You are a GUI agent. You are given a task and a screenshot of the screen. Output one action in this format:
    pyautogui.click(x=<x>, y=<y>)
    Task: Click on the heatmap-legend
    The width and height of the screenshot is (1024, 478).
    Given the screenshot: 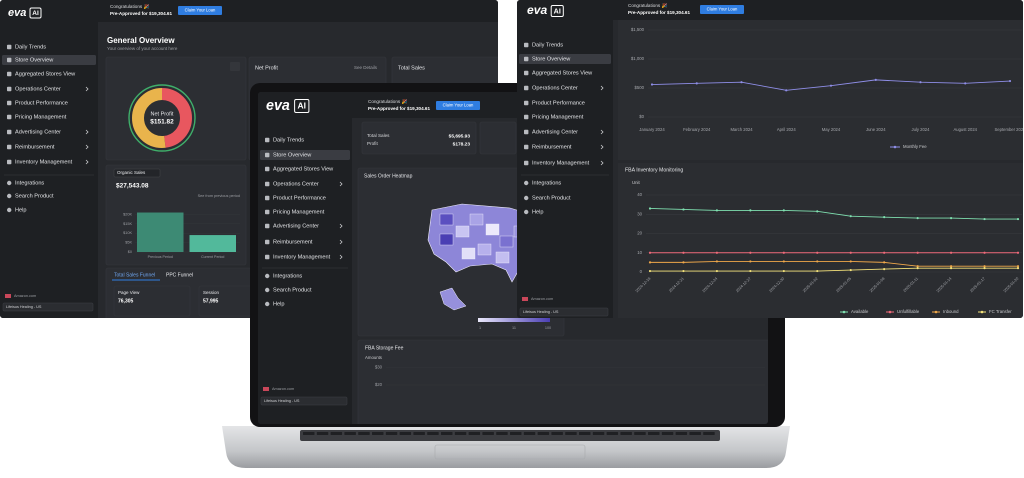 What is the action you would take?
    pyautogui.click(x=514, y=320)
    